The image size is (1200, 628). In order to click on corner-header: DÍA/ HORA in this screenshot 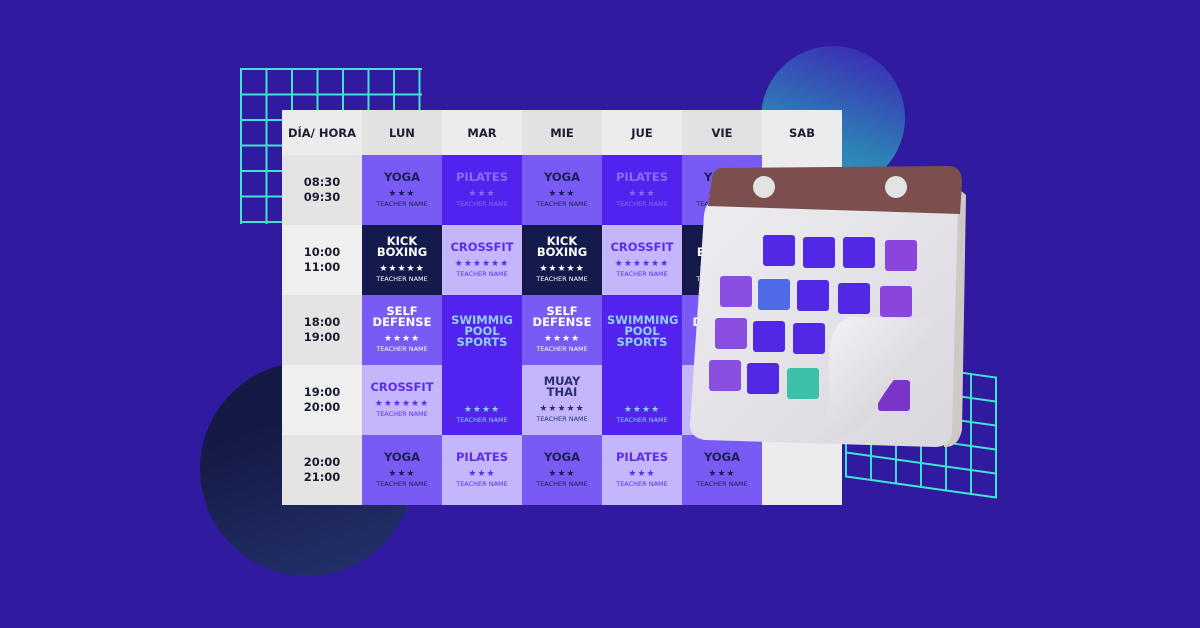, I will do `click(322, 132)`.